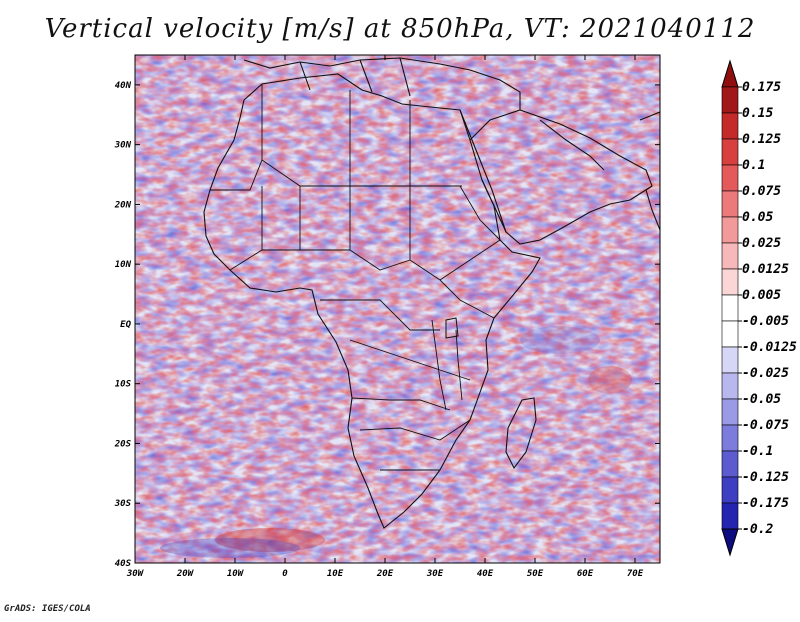 The height and width of the screenshot is (622, 800). Describe the element at coordinates (761, 243) in the screenshot. I see `colorbar-label: 0.025` at that location.